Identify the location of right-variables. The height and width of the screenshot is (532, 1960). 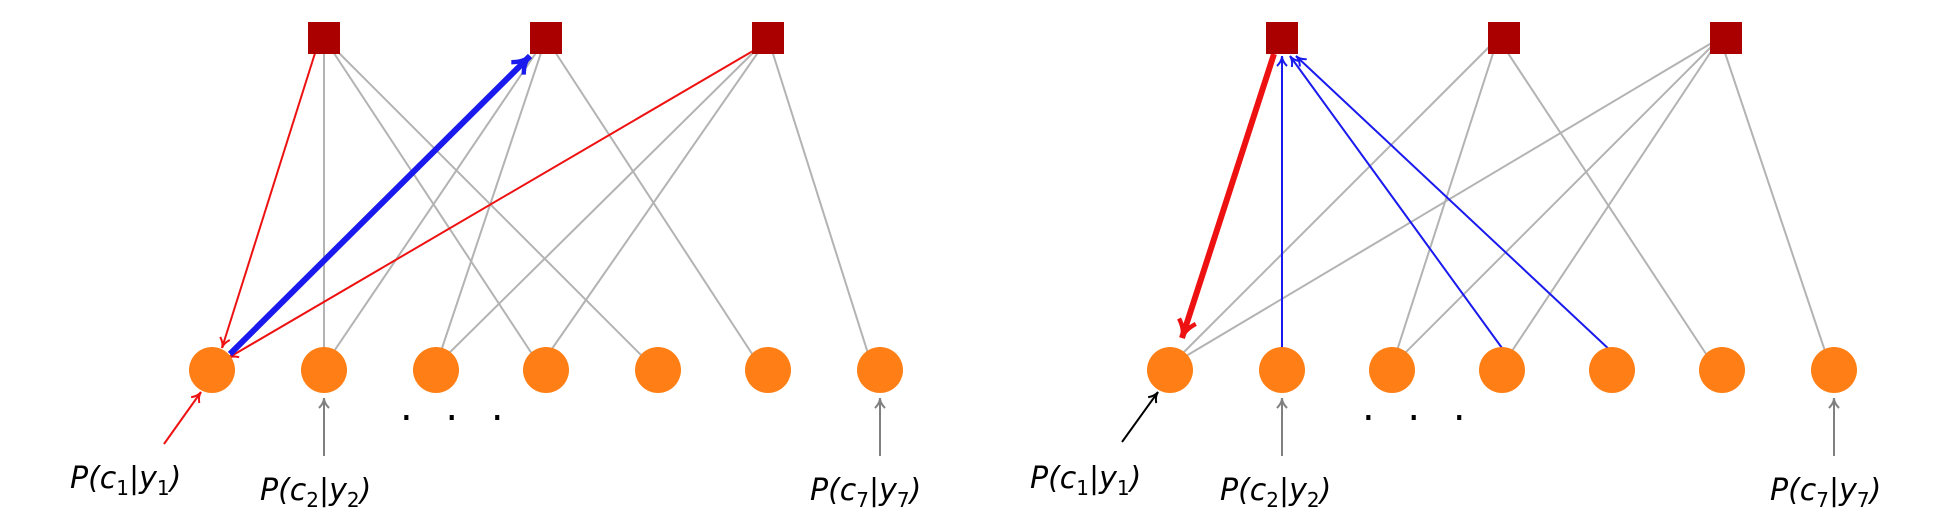
(1502, 370).